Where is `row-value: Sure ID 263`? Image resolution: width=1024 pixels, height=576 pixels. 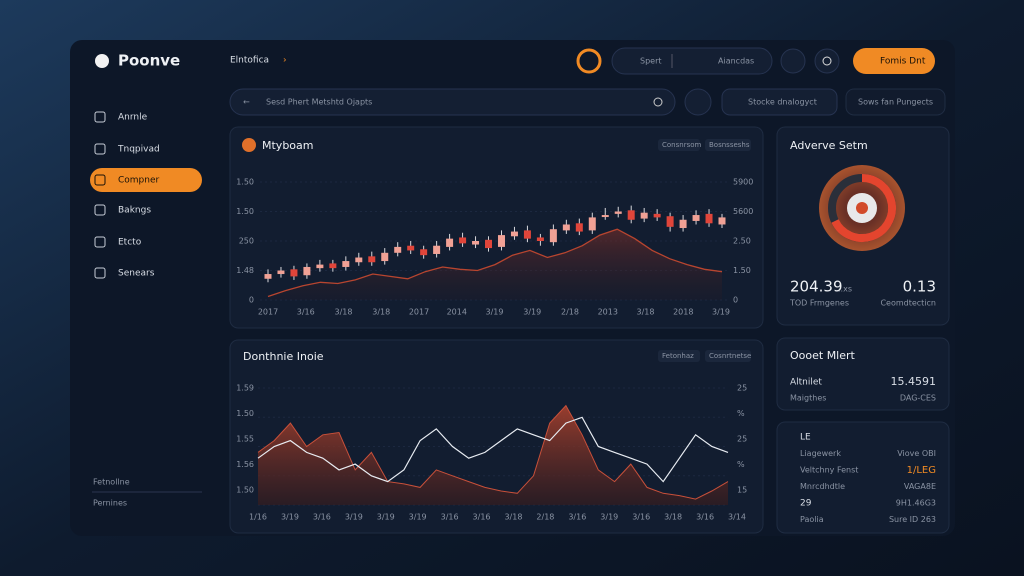
row-value: Sure ID 263 is located at coordinates (912, 519).